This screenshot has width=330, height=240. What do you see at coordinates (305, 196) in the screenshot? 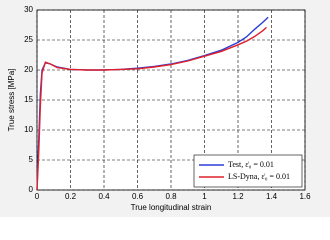
I see `x-tick-label: 1.6` at bounding box center [305, 196].